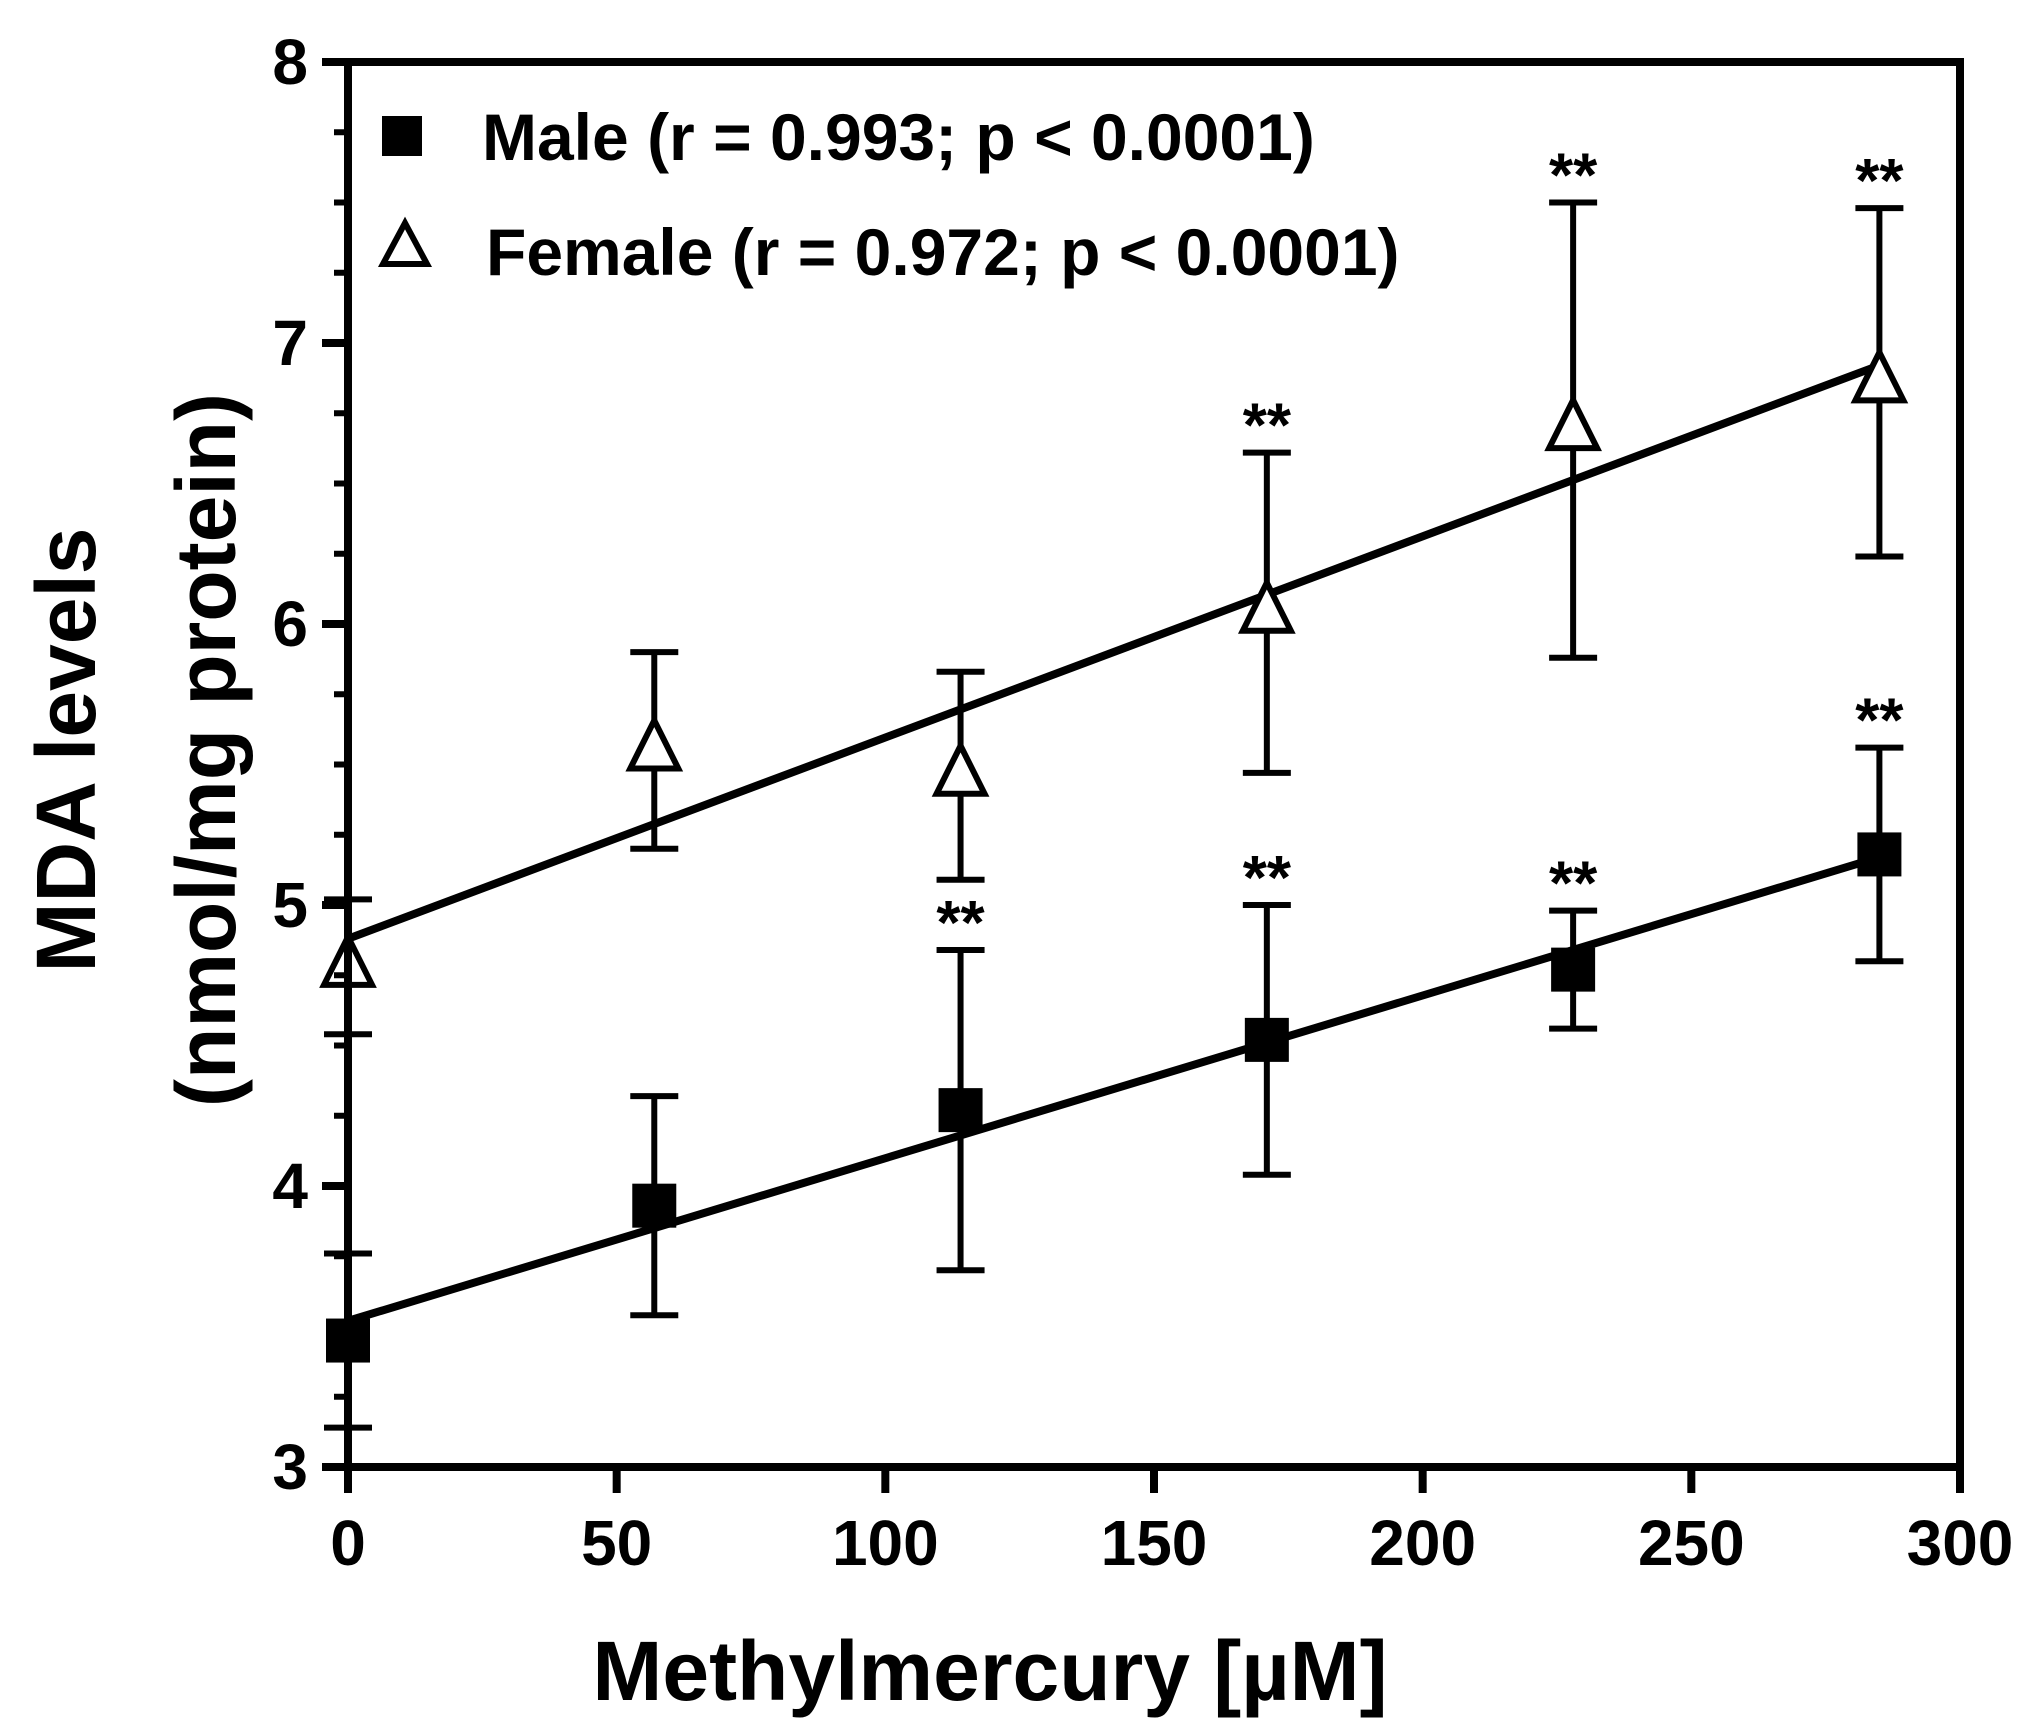 The height and width of the screenshot is (1733, 2034). I want to click on x-tick-label: 300, so click(1960, 1543).